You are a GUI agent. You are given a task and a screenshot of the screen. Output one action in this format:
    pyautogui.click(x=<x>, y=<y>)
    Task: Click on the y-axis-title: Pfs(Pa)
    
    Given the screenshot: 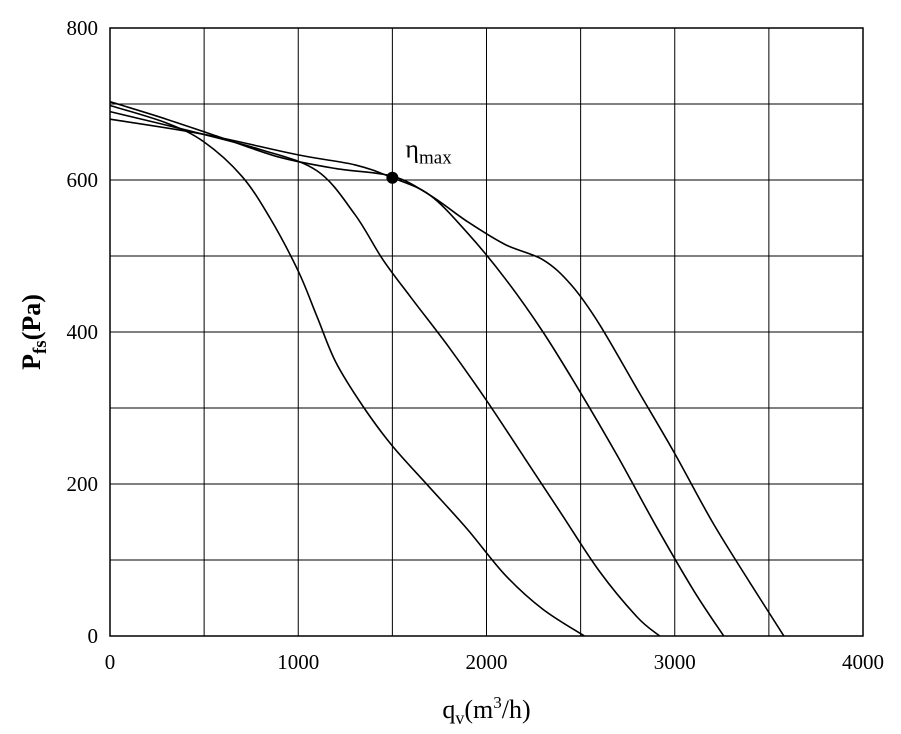 What is the action you would take?
    pyautogui.click(x=34, y=332)
    